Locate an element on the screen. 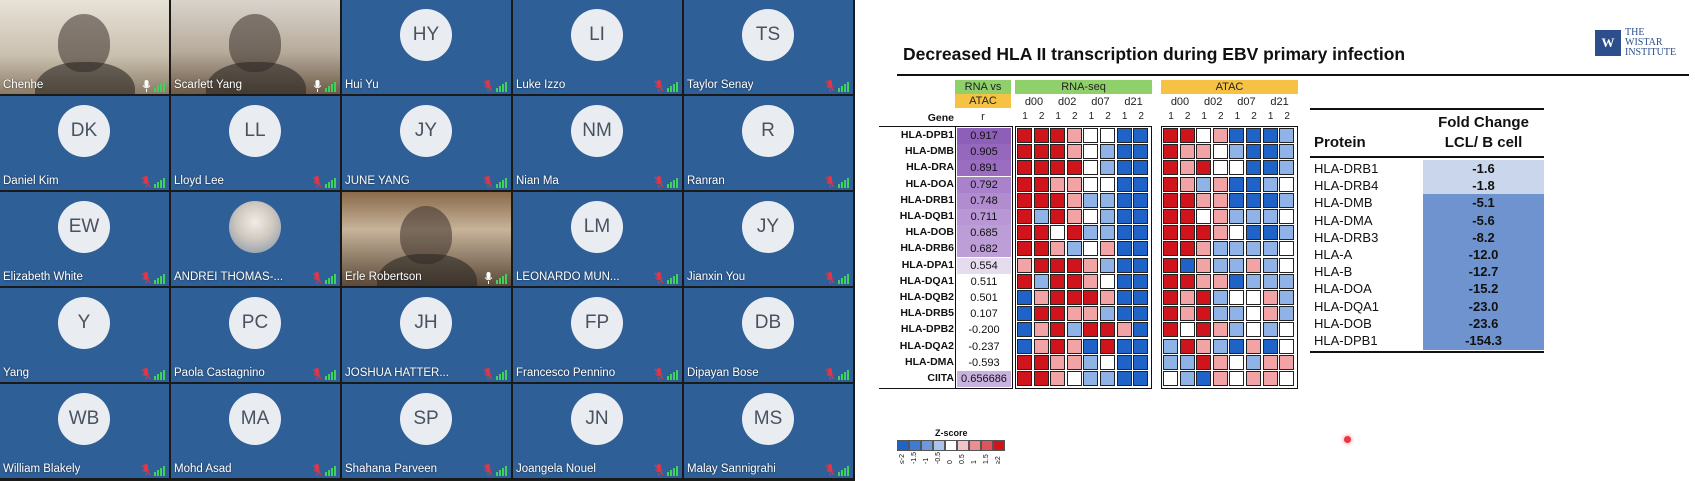 This screenshot has width=1695, height=481. gene-label: HLA-DPB2 is located at coordinates (927, 329).